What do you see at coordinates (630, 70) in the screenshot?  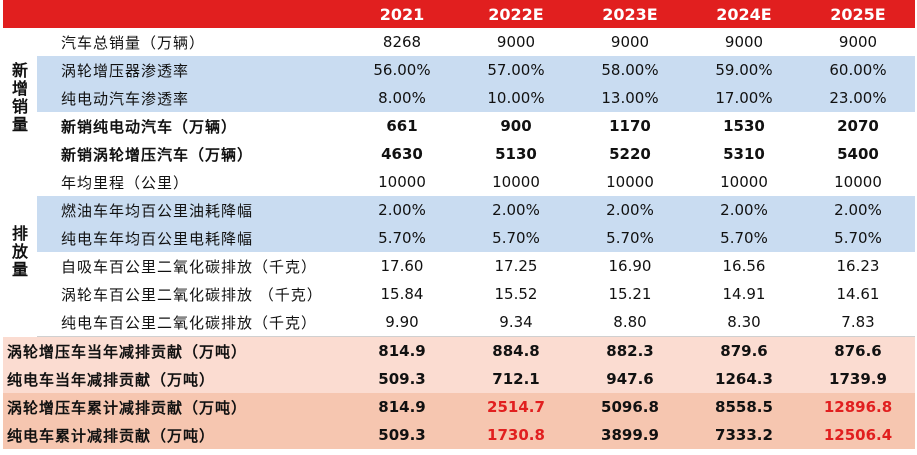 I see `table-cell: 58.00%` at bounding box center [630, 70].